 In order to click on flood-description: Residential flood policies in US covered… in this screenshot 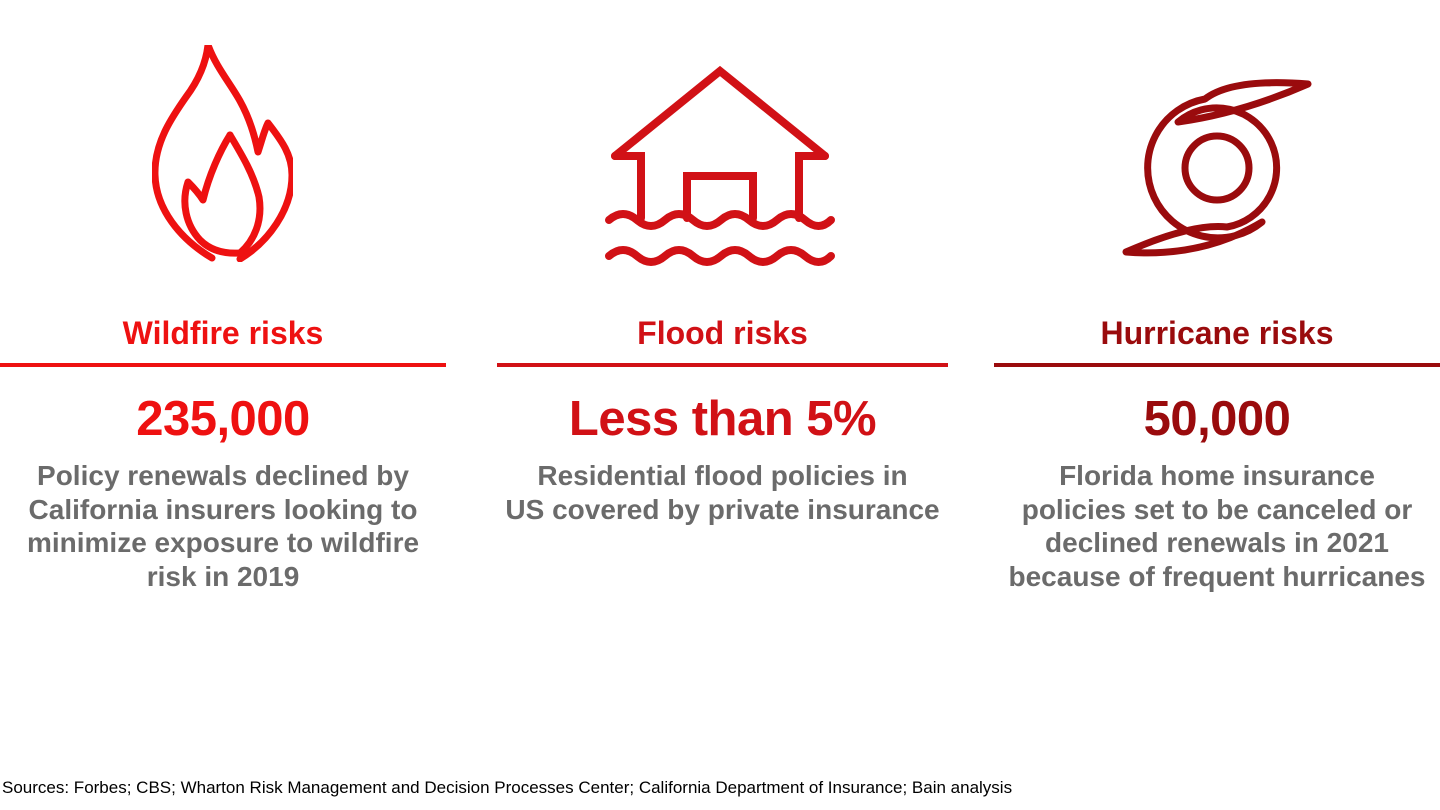, I will do `click(722, 492)`.